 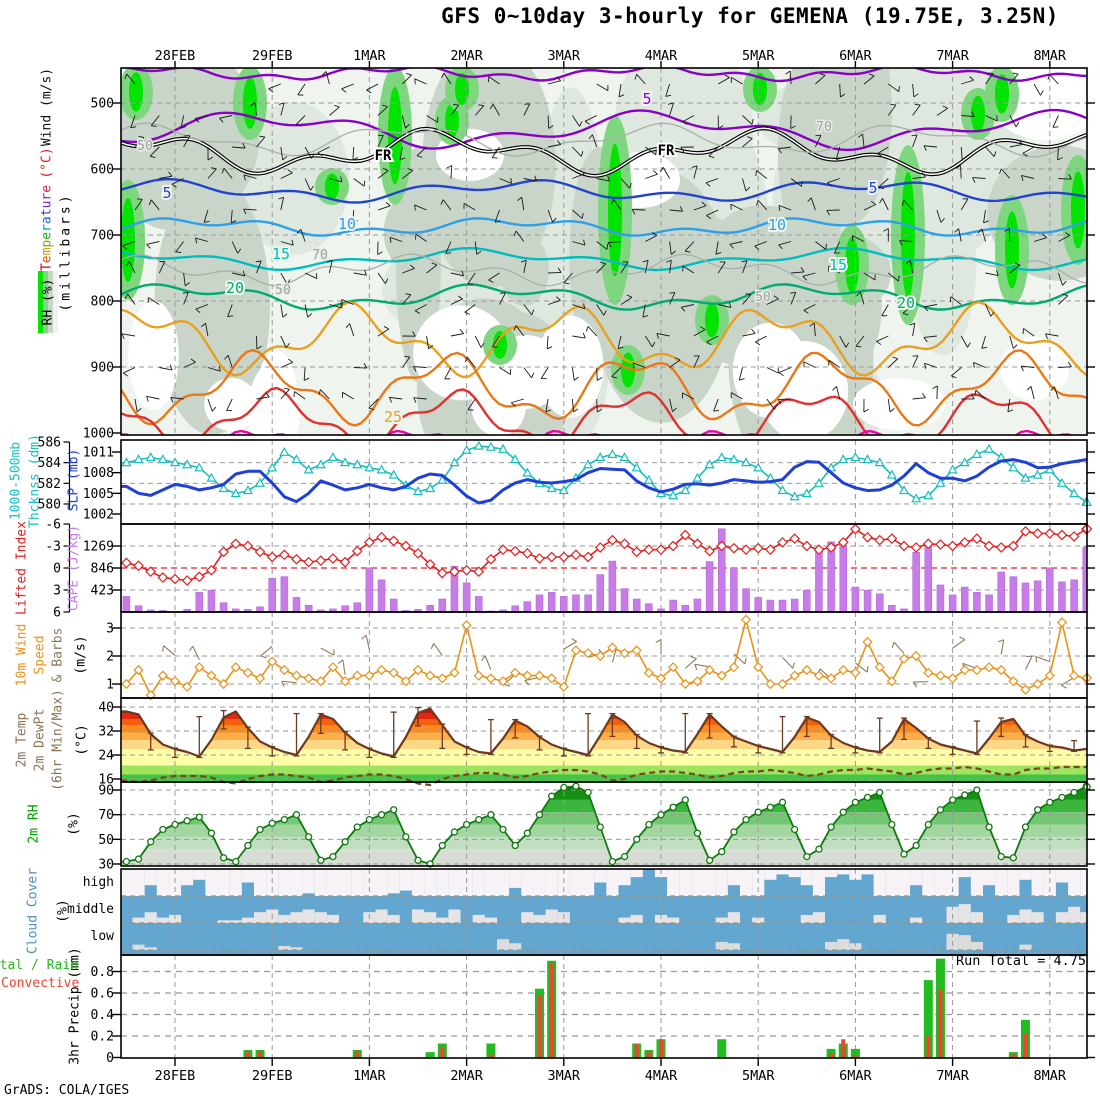 What do you see at coordinates (102, 1037) in the screenshot?
I see `tick-label: 0.2` at bounding box center [102, 1037].